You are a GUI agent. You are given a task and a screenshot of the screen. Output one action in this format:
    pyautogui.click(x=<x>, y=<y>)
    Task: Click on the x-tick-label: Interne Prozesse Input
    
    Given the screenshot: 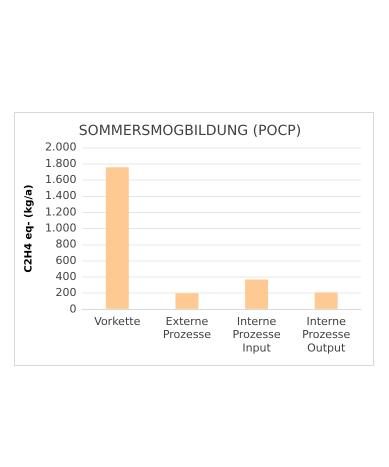 What is the action you would take?
    pyautogui.click(x=256, y=334)
    